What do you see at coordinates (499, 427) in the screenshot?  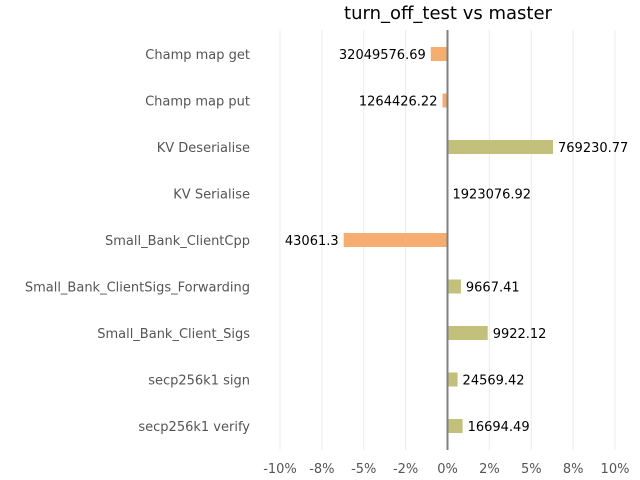 I see `data-label: 16694.49` at bounding box center [499, 427].